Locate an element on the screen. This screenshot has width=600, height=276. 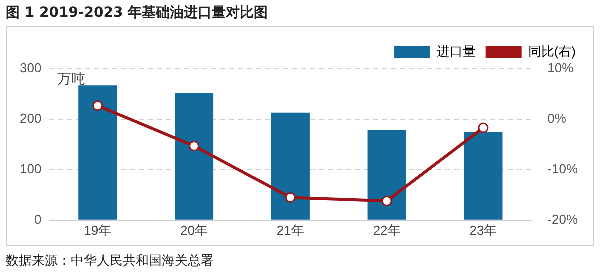
x-tick-label: 23年 is located at coordinates (484, 230).